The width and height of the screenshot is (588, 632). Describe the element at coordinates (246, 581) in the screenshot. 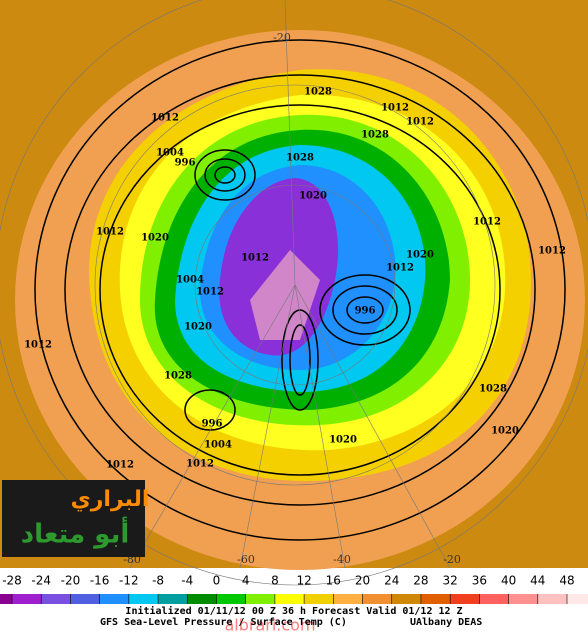

I see `colorbar-label: 4` at that location.